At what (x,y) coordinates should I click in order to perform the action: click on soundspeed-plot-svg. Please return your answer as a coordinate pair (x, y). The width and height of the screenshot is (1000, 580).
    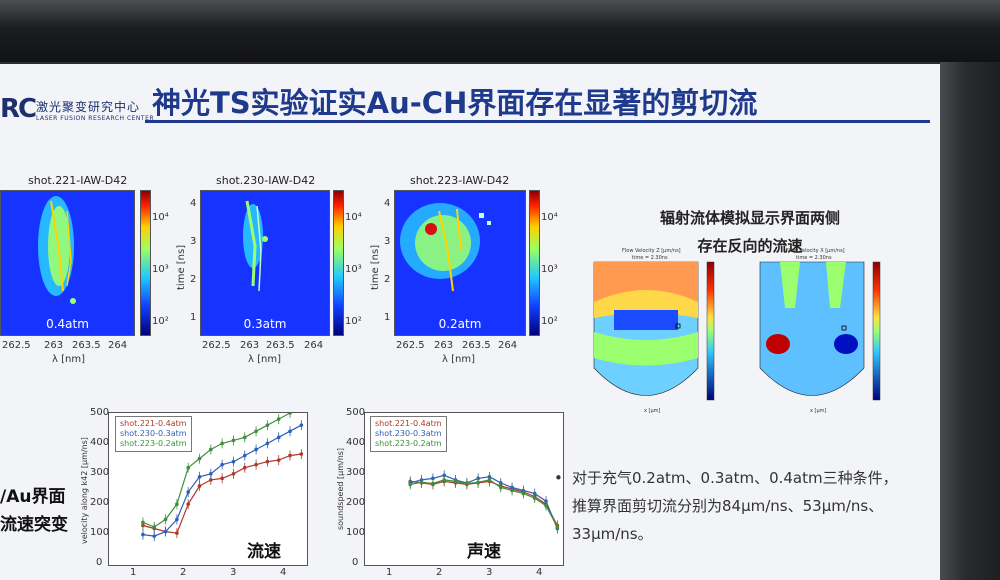
    Looking at the image, I should click on (484, 502).